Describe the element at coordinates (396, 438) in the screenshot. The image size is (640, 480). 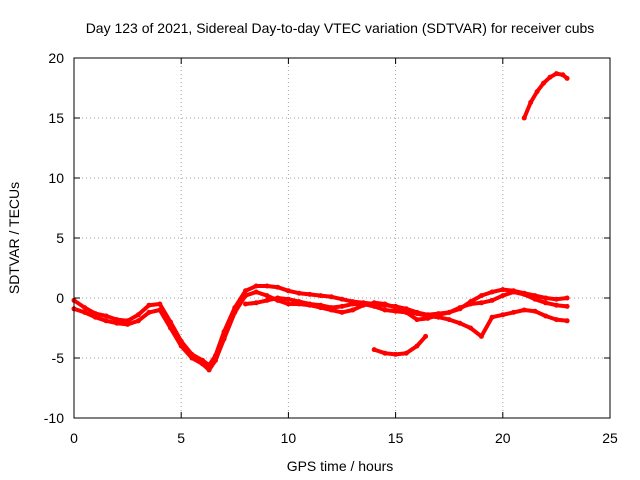
I see `x-tick-label: 15` at that location.